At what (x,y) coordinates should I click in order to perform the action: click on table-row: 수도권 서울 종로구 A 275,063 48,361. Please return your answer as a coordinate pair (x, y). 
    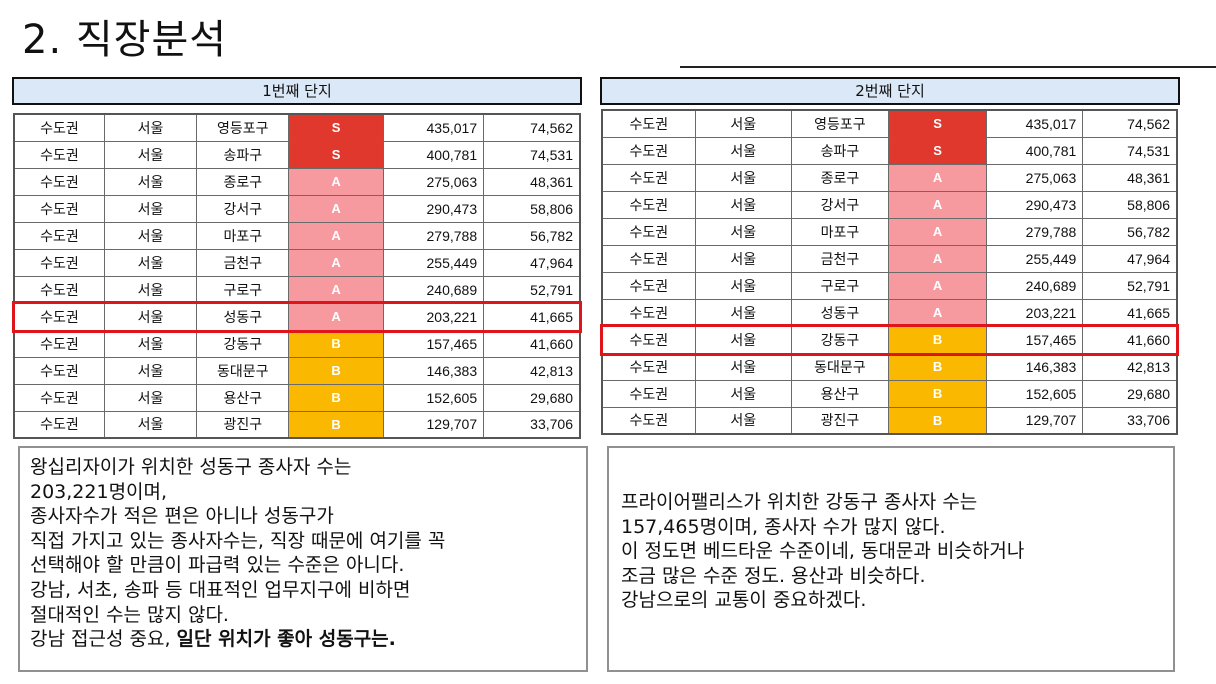
    Looking at the image, I should click on (889, 177).